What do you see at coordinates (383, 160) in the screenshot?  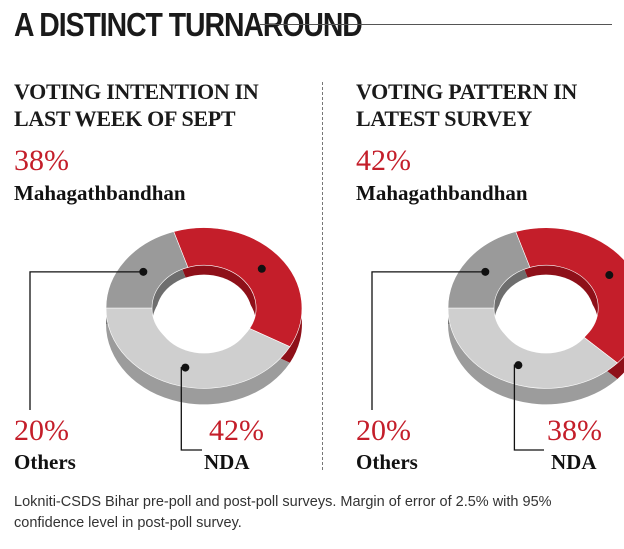 I see `mahagathbandhan-percent: 42%` at bounding box center [383, 160].